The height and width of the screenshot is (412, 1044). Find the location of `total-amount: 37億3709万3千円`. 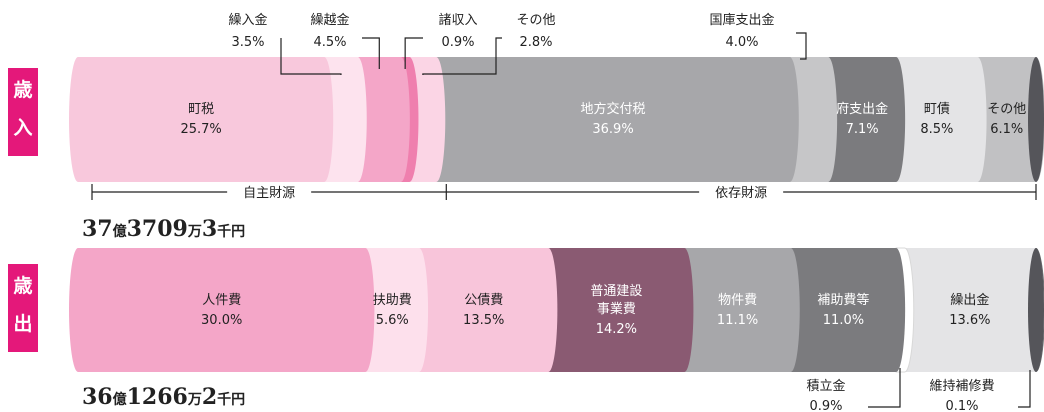

total-amount: 37億3709万3千円 is located at coordinates (163, 229).